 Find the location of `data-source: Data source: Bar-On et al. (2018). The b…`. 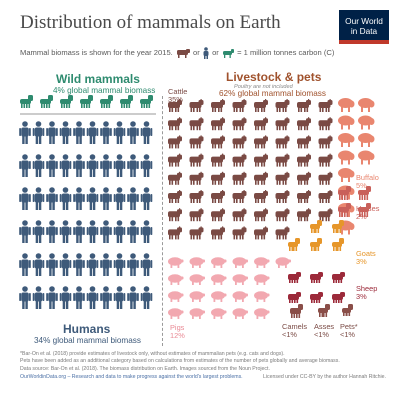

data-source: Data source: Bar-On et al. (2018). The b… is located at coordinates (145, 369).